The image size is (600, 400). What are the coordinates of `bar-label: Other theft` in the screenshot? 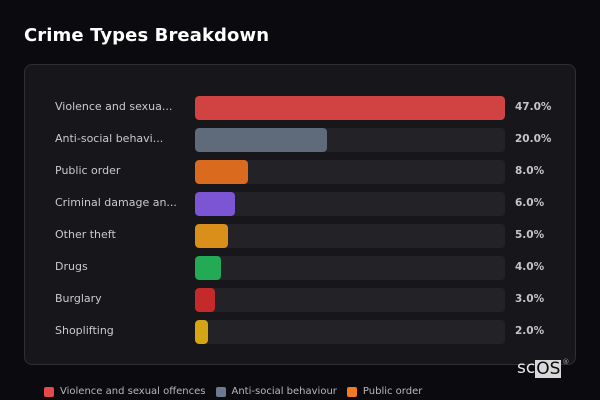 It's located at (85, 234).